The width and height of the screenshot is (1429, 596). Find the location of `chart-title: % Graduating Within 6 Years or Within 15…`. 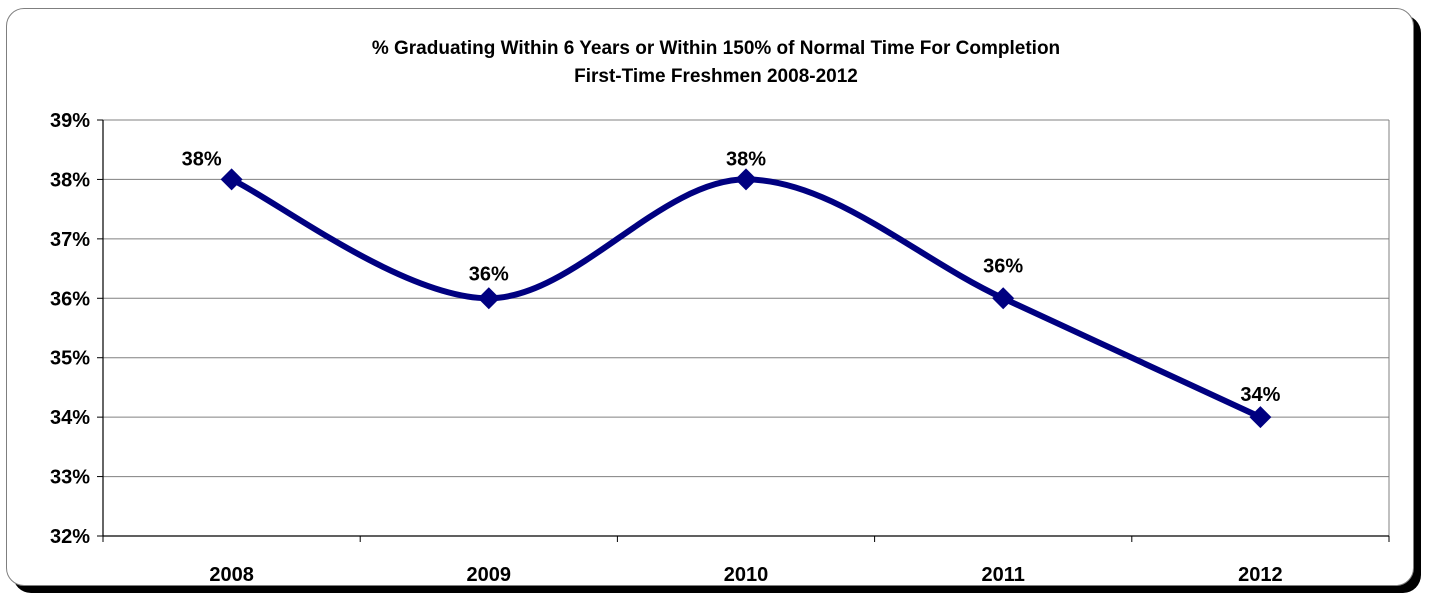

chart-title: % Graduating Within 6 Years or Within 15… is located at coordinates (716, 48).